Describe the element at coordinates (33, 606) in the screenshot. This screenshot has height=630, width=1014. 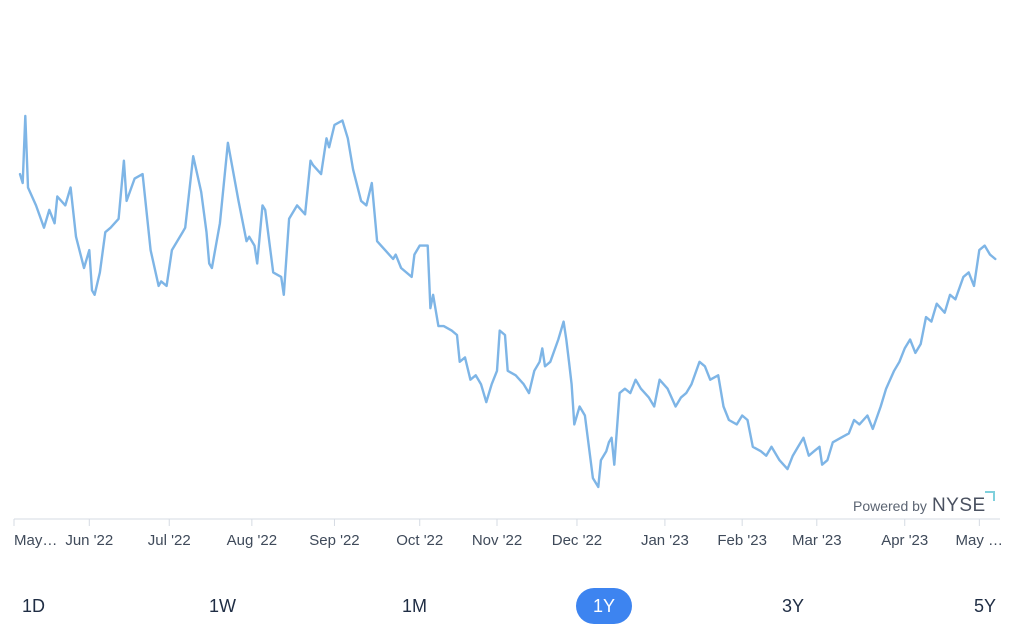
I see `range-button-1d: 1D` at that location.